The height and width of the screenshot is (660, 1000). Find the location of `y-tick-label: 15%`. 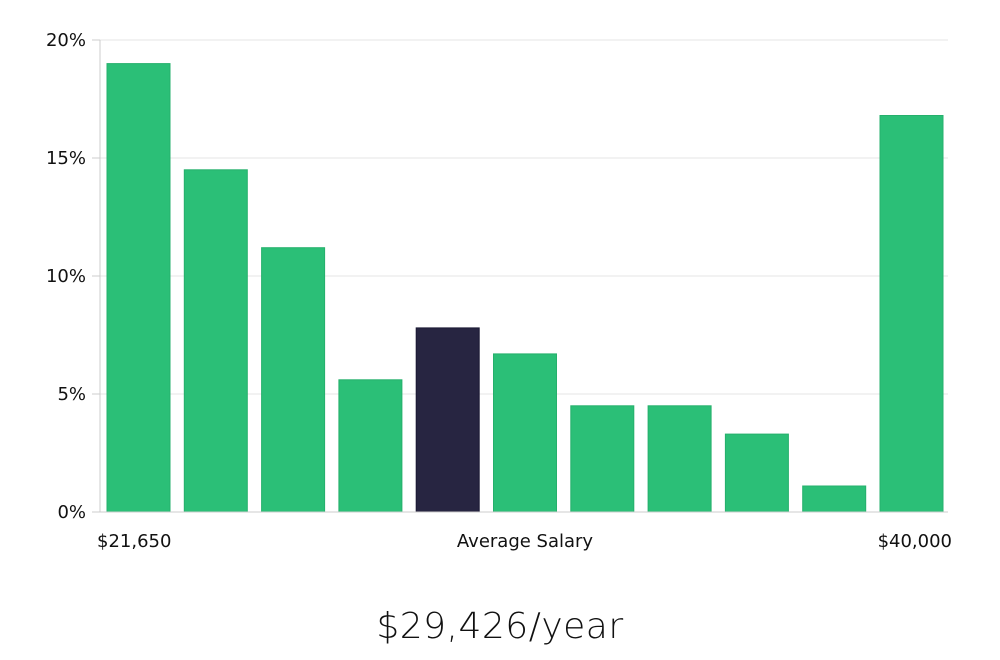

y-tick-label: 15% is located at coordinates (66, 158).